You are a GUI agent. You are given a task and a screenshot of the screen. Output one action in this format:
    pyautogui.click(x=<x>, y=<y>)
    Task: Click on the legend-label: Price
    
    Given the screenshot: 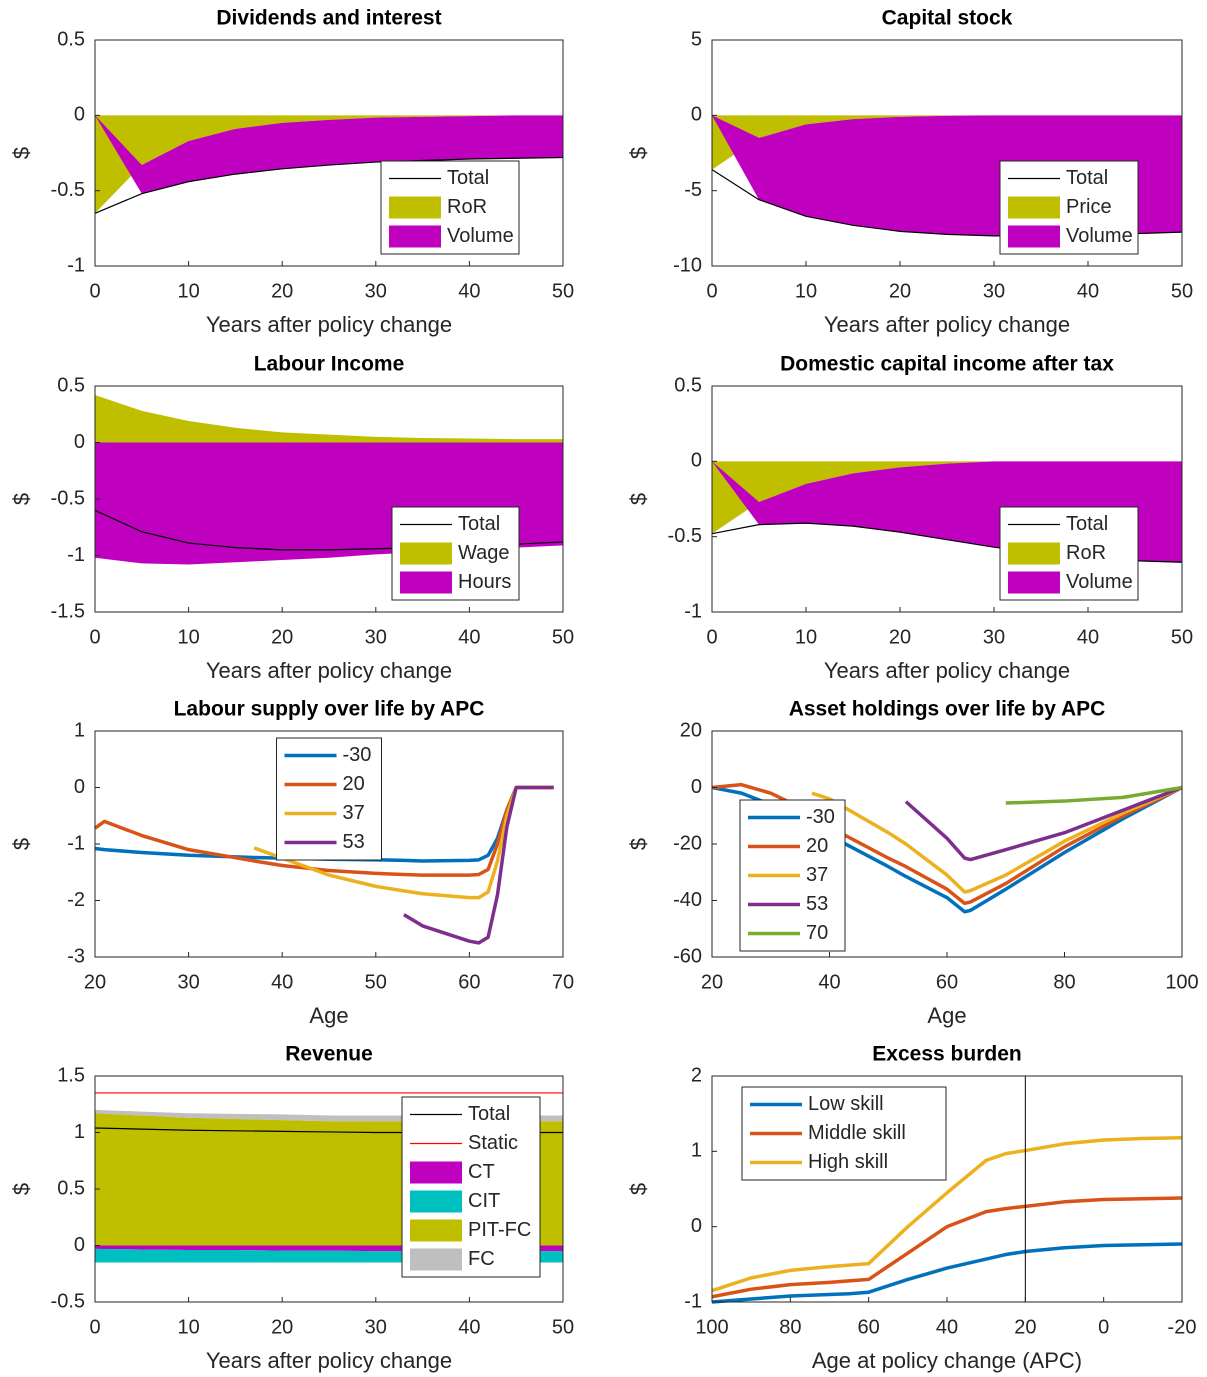 What is the action you would take?
    pyautogui.click(x=1089, y=207)
    